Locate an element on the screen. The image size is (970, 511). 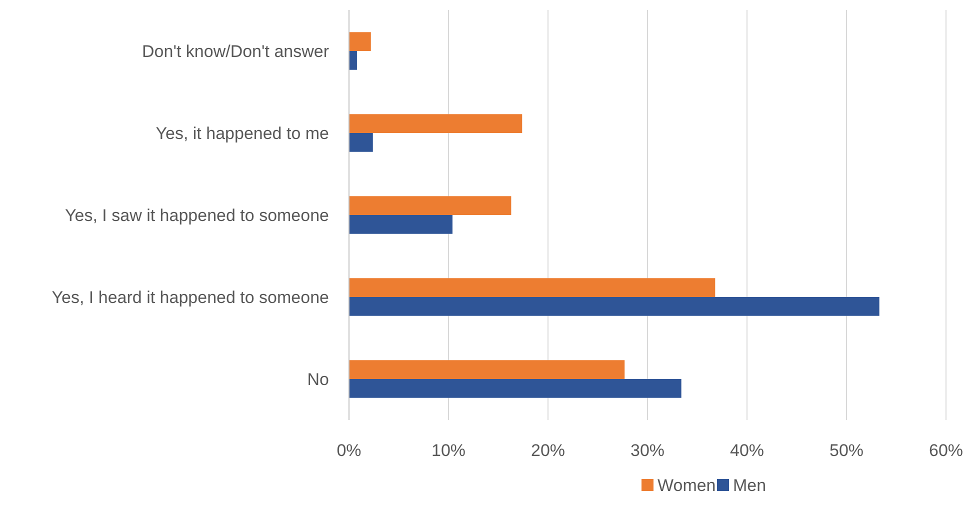
legend-label: Men is located at coordinates (749, 485).